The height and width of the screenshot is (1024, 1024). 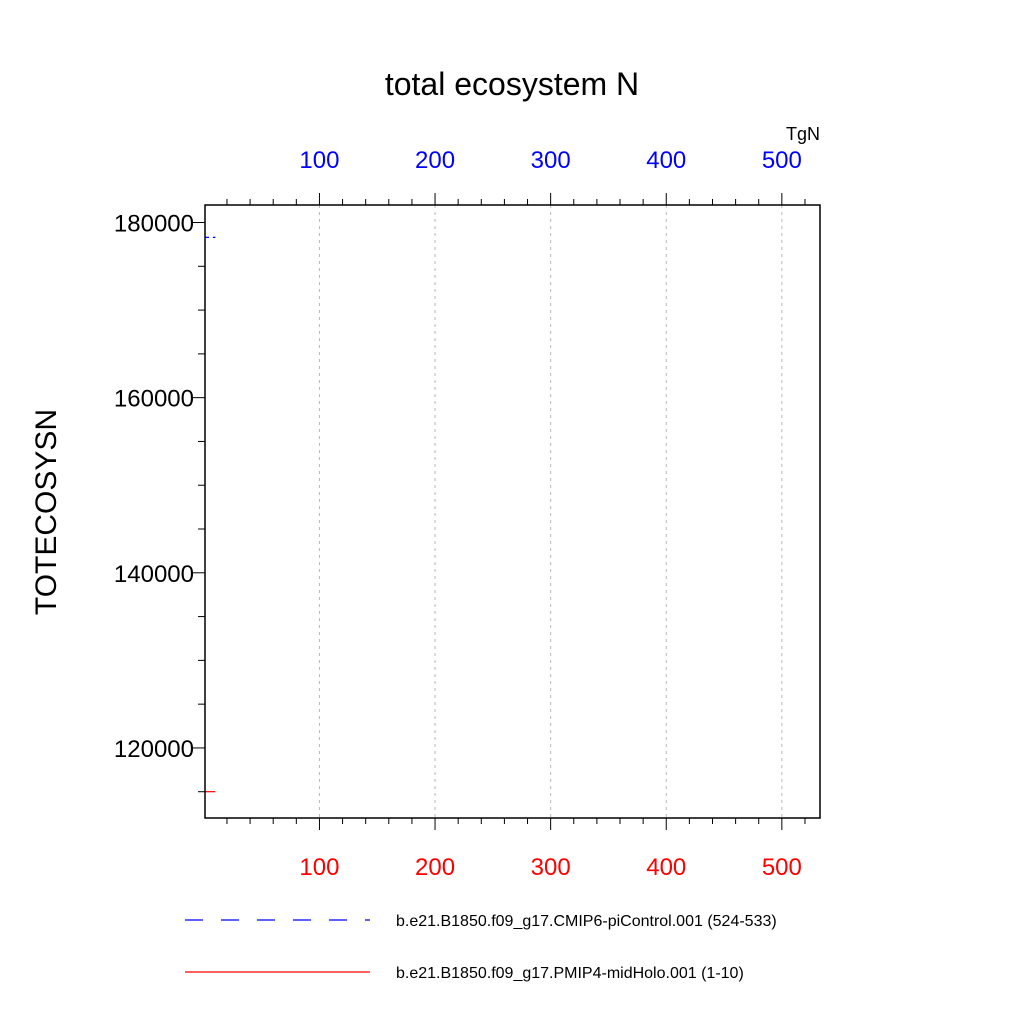 I want to click on series-lines, so click(x=210, y=514).